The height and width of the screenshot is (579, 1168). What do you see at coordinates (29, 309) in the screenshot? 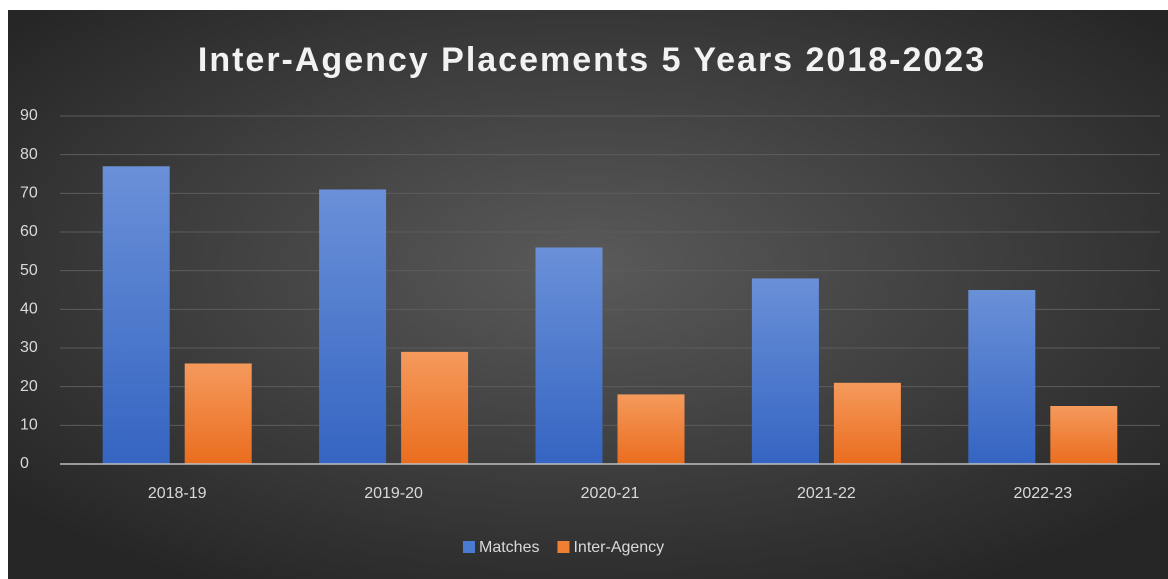
I see `y-tick-label: 40` at bounding box center [29, 309].